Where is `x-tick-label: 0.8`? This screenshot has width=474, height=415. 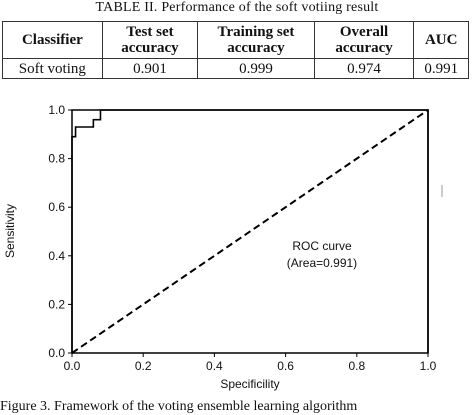
x-tick-label: 0.8 is located at coordinates (356, 366).